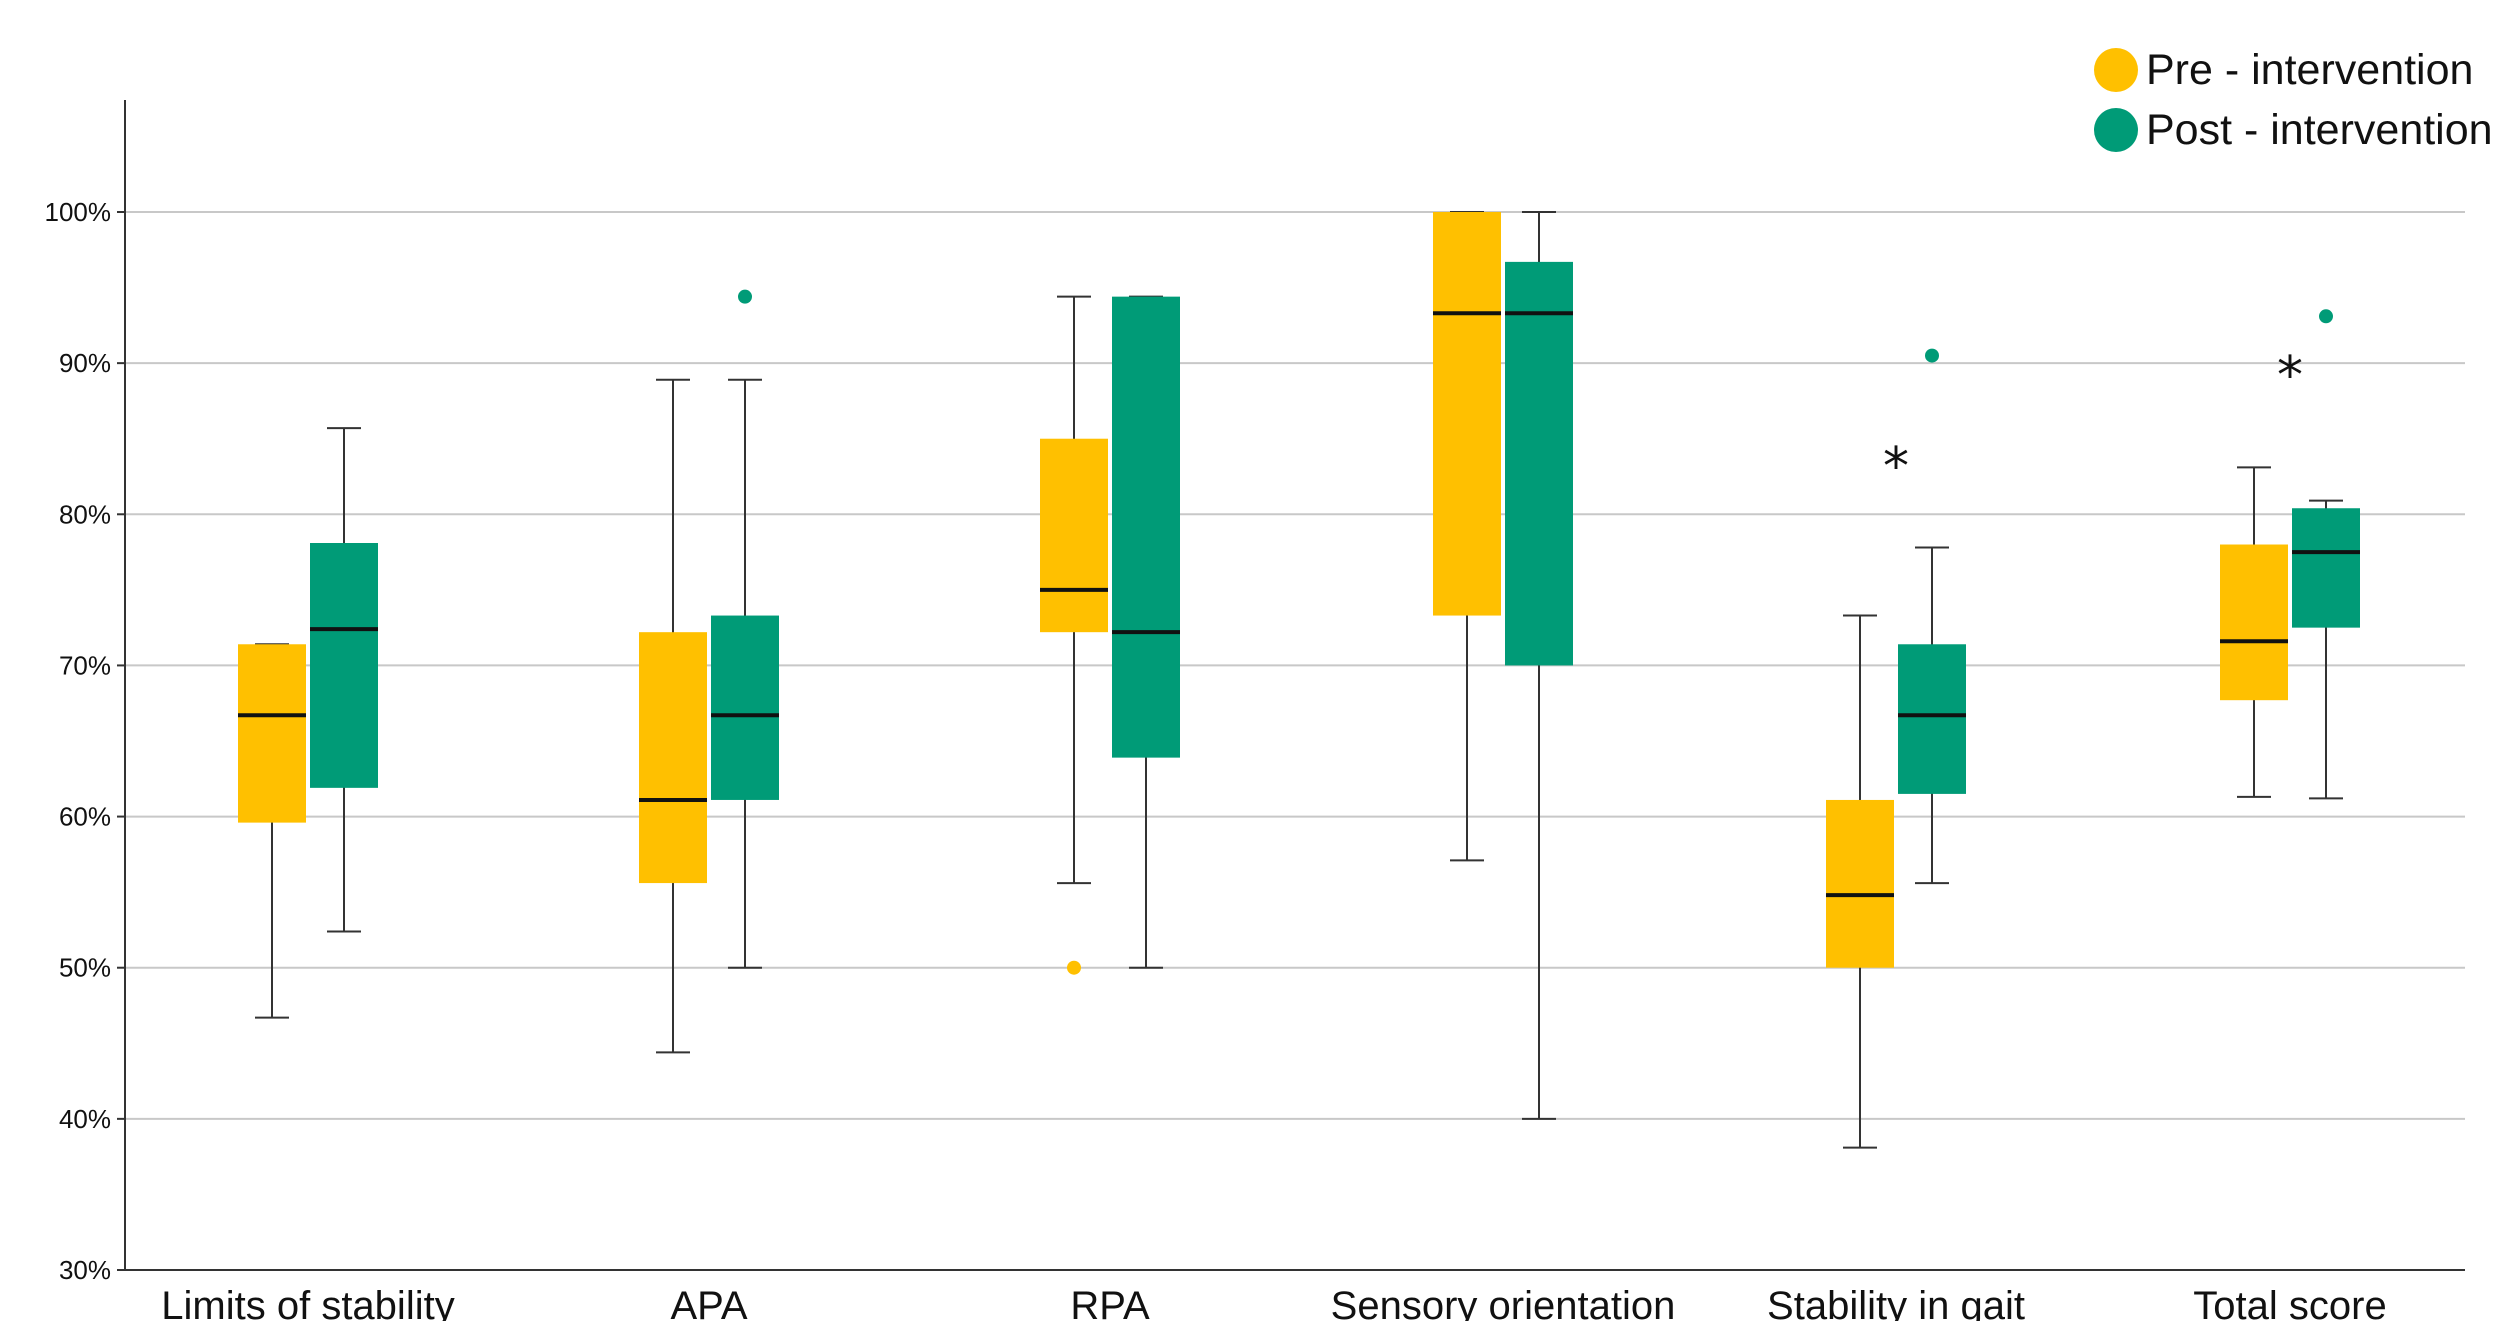 The width and height of the screenshot is (2508, 1321). I want to click on legend: Pre - intervention Post - intervention, so click(2299, 100).